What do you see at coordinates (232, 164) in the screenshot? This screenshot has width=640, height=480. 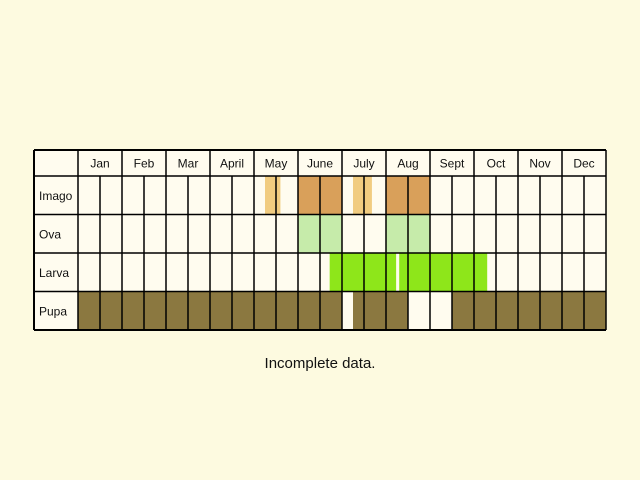 I see `month-label-apr: April` at bounding box center [232, 164].